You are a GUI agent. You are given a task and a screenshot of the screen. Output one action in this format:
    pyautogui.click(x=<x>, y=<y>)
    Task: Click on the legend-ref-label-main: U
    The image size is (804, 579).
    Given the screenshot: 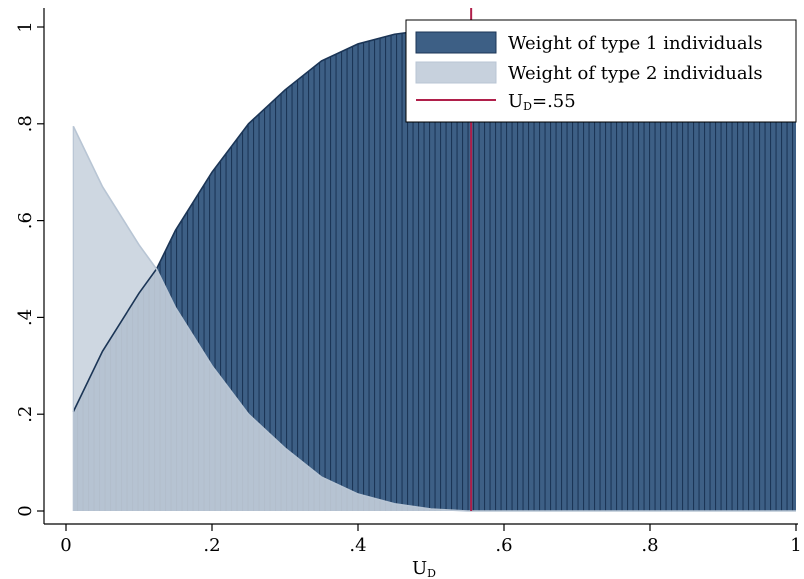 What is the action you would take?
    pyautogui.click(x=515, y=101)
    